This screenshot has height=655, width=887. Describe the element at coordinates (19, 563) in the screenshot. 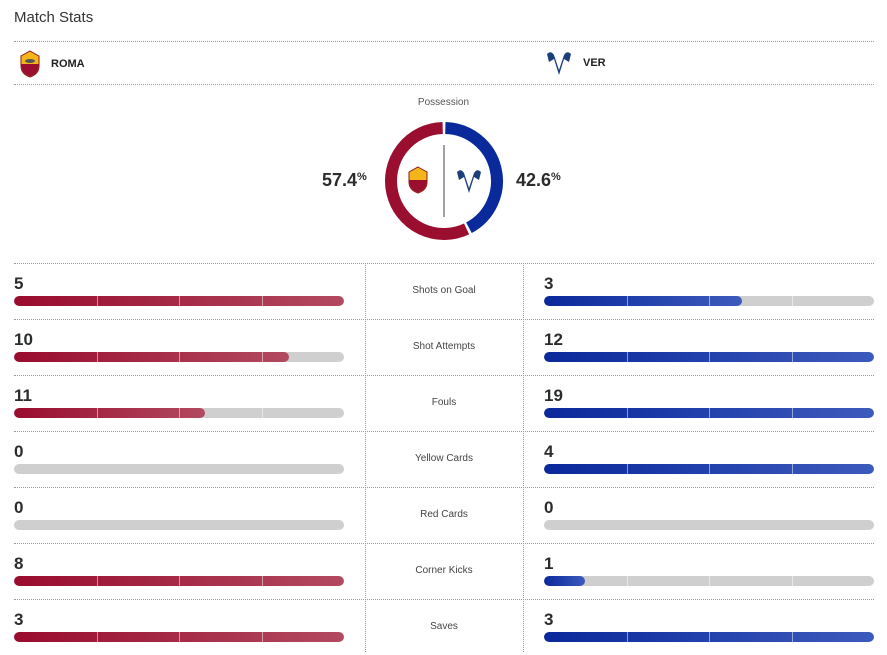

I see `home-value: 8` at that location.